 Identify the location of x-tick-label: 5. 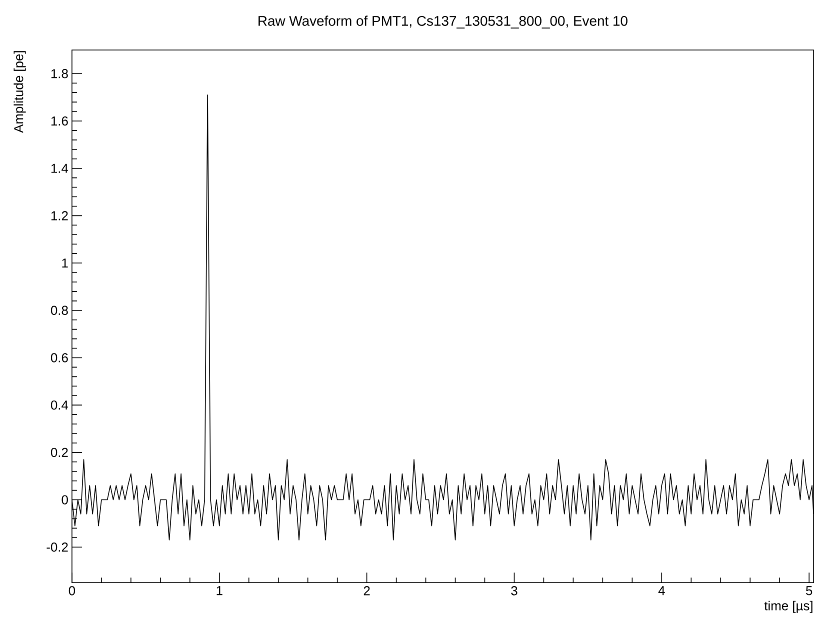
(809, 591).